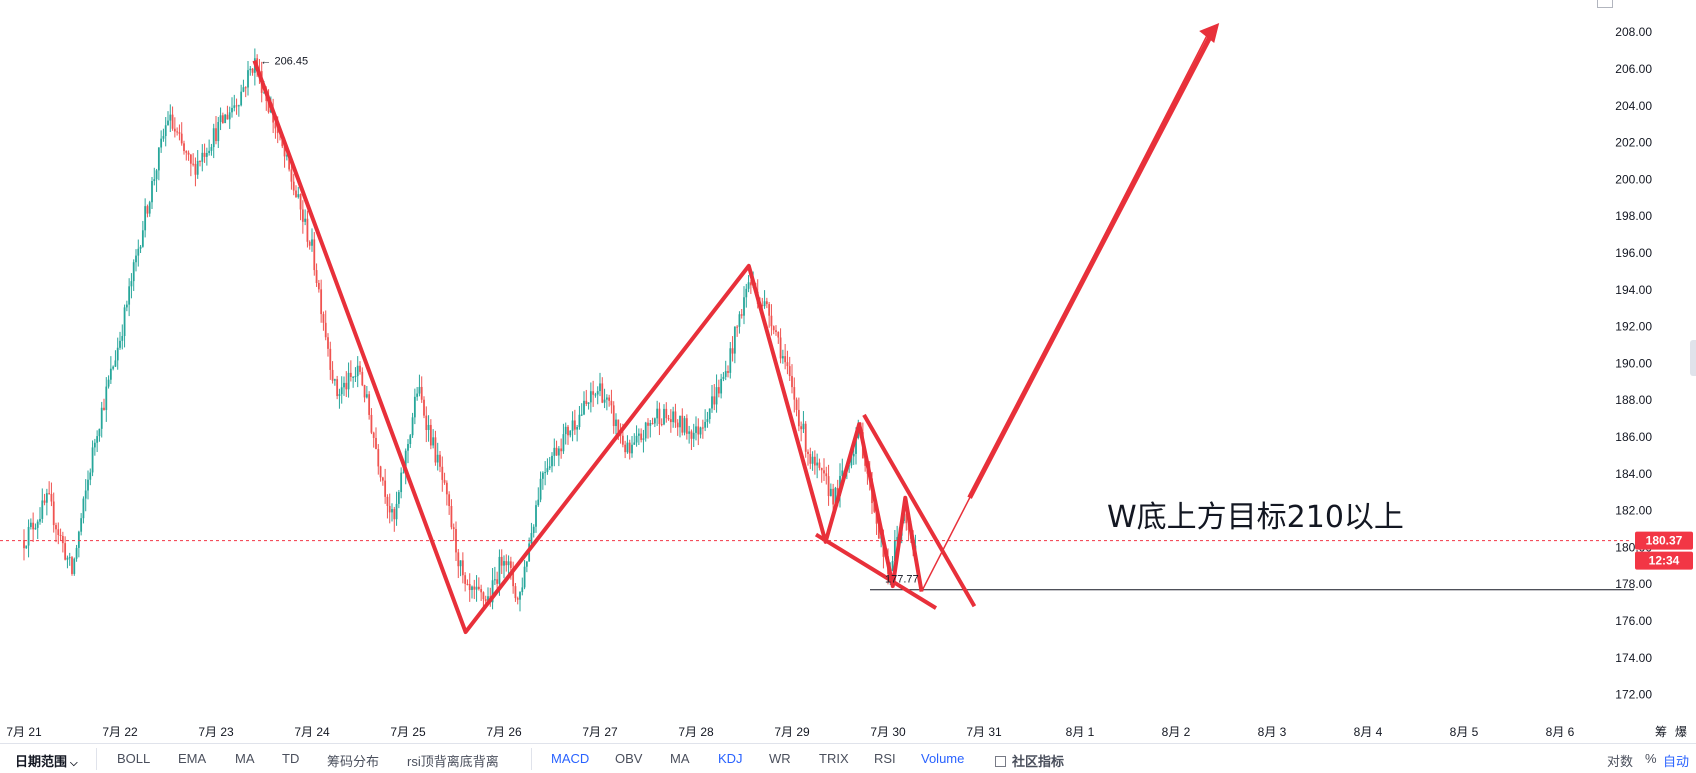  I want to click on log-scale-toggle: 对数, so click(1620, 761).